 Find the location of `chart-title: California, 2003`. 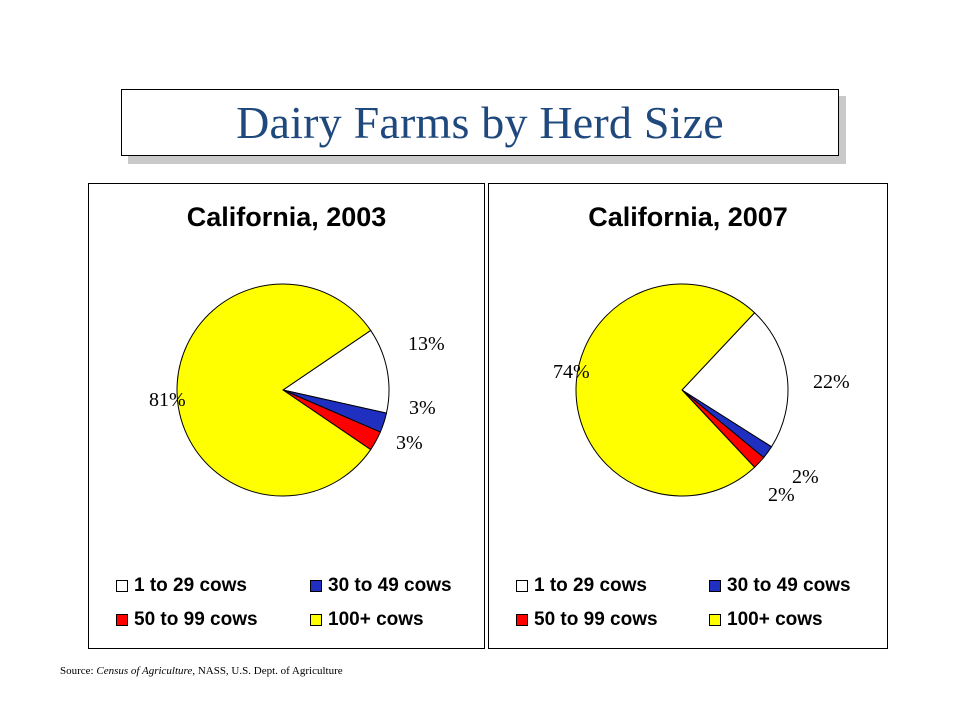

chart-title: California, 2003 is located at coordinates (286, 217).